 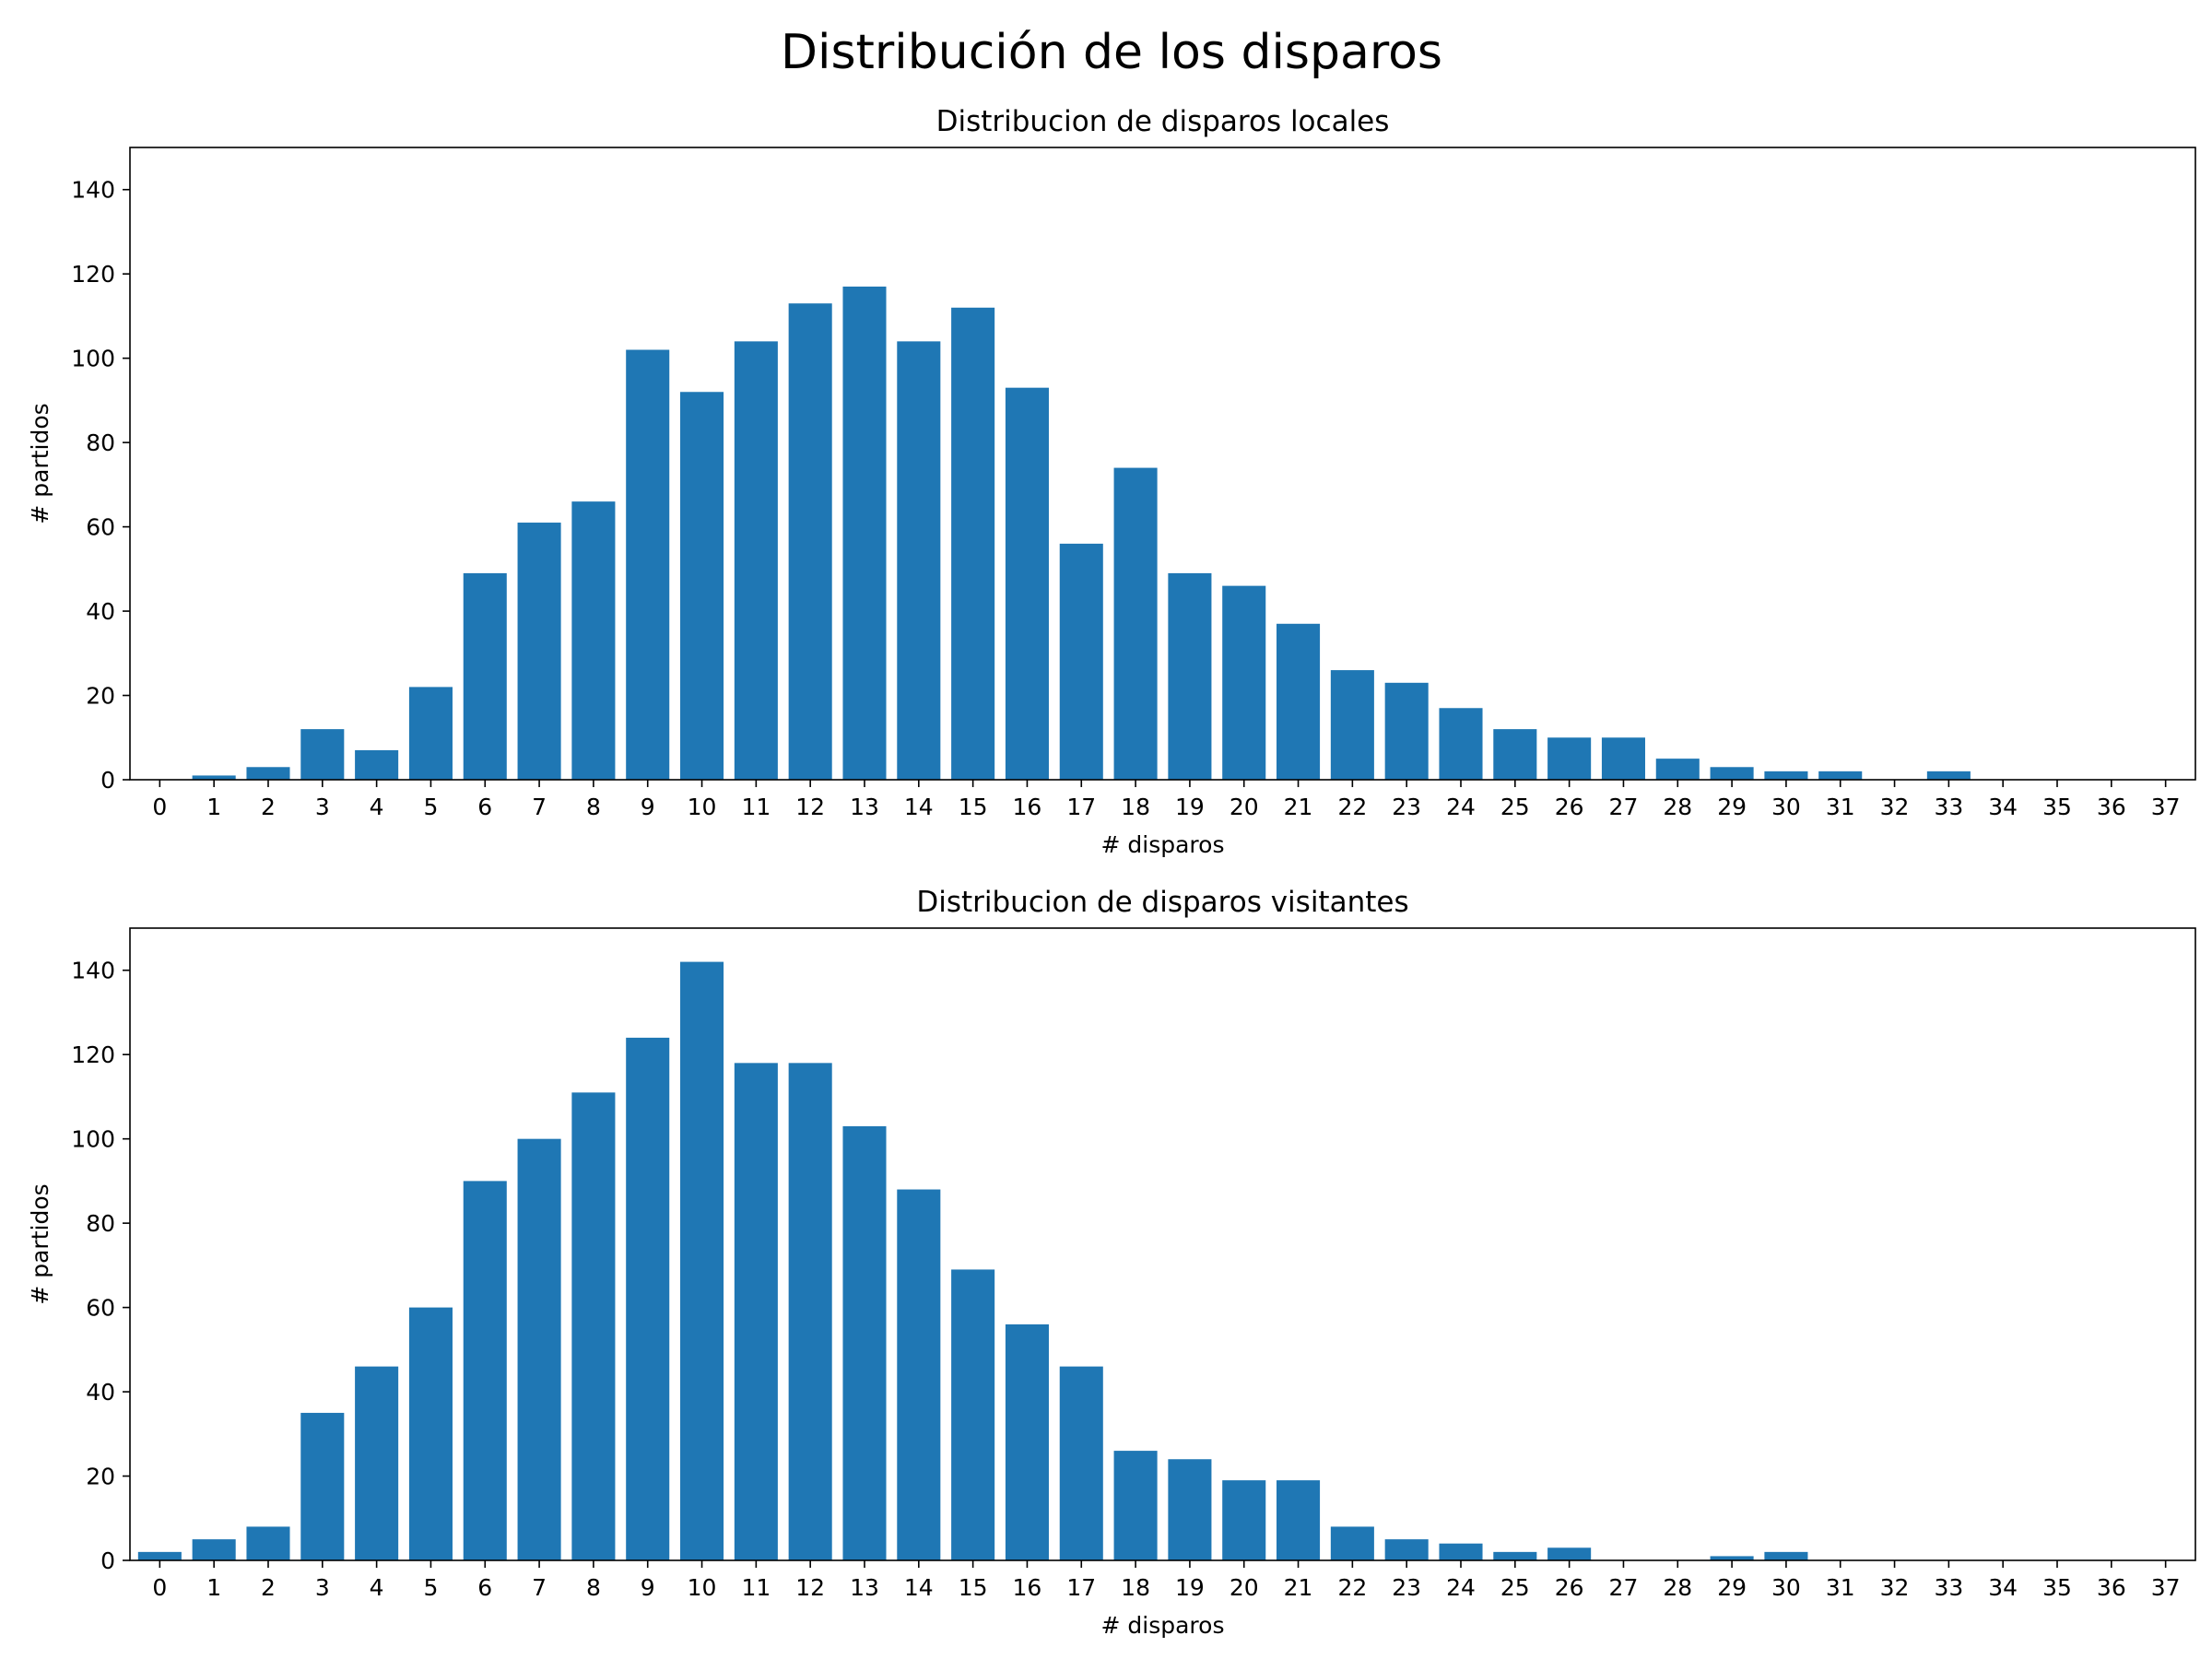 I want to click on chart1-xtick-label-24: 24, so click(x=1461, y=807).